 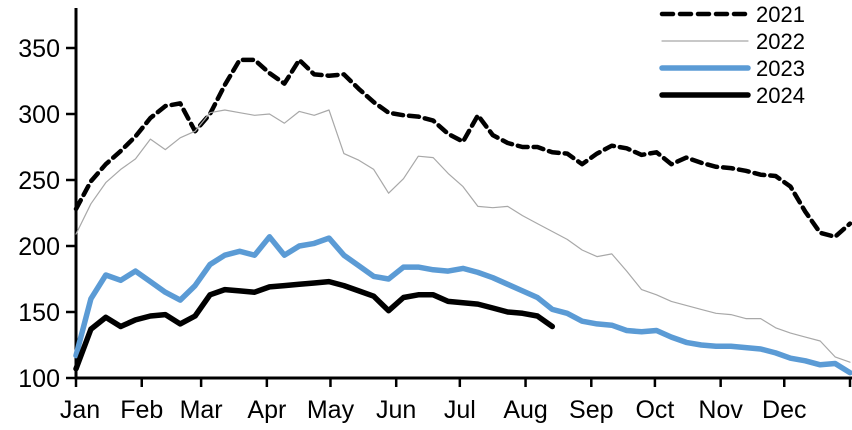 What do you see at coordinates (39, 247) in the screenshot?
I see `y-tick-label: 200` at bounding box center [39, 247].